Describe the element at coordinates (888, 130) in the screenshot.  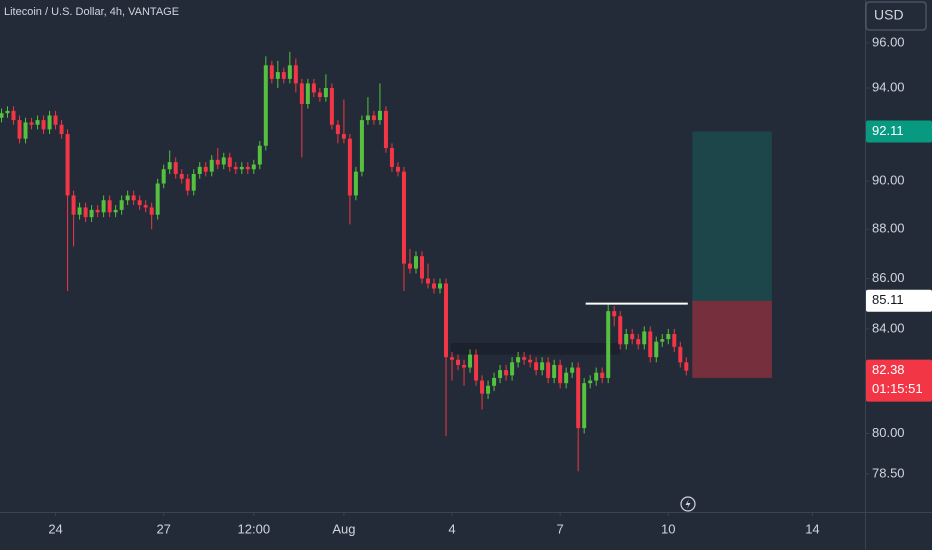
I see `price-badge-label: 92.11` at that location.